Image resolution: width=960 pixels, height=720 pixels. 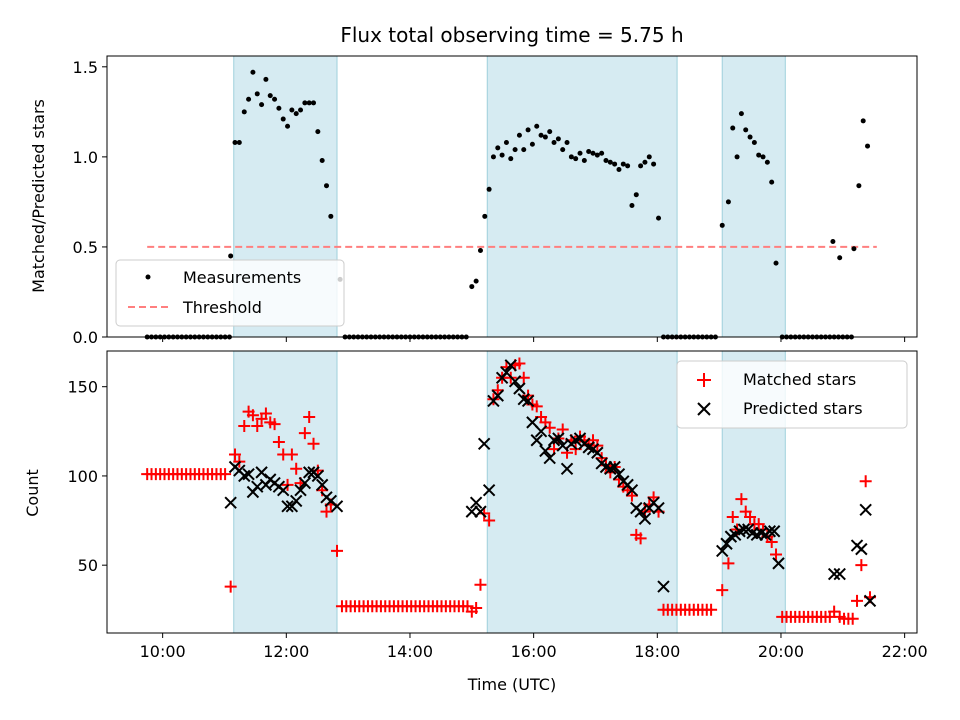 I want to click on x-tick-label: 12:00, so click(x=286, y=651).